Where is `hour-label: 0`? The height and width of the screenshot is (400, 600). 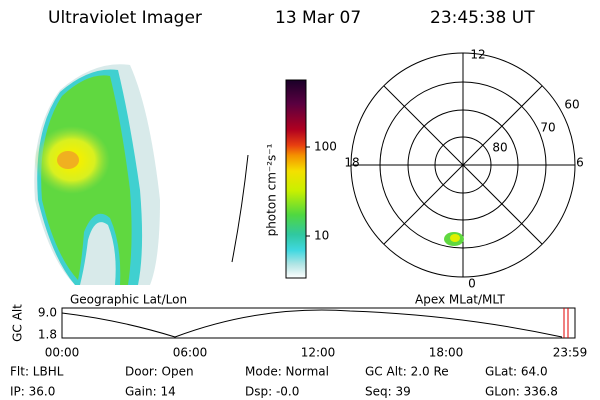
hour-label: 0 is located at coordinates (472, 284).